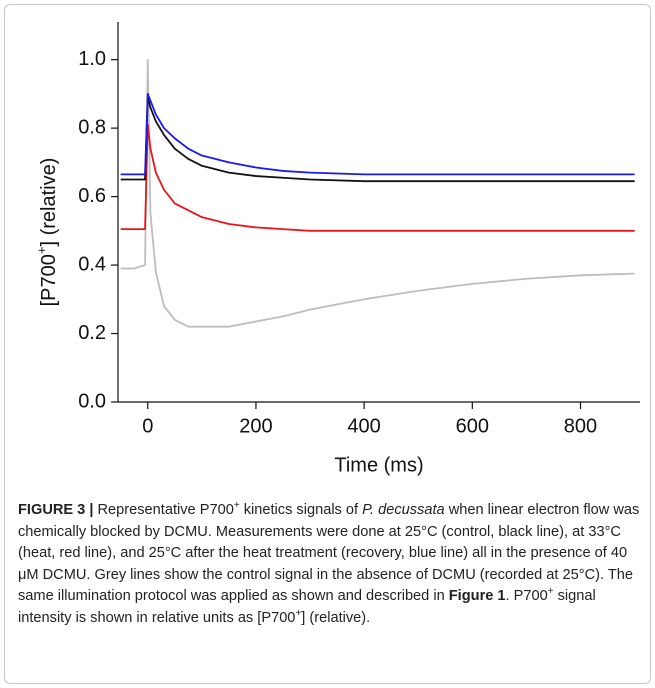  I want to click on caption-run: kinetics signals of, so click(301, 510).